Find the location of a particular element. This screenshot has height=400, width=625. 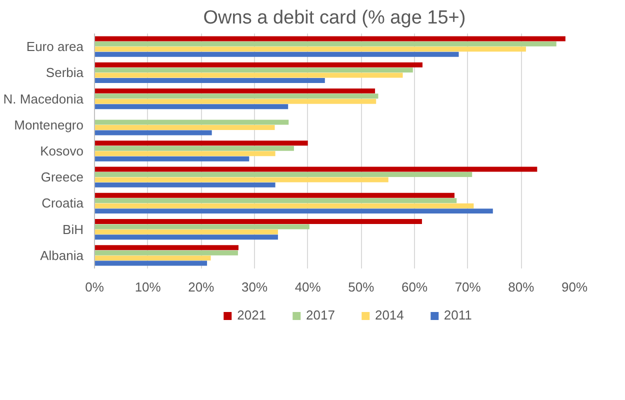

y-tick-label: Croatia is located at coordinates (63, 203).